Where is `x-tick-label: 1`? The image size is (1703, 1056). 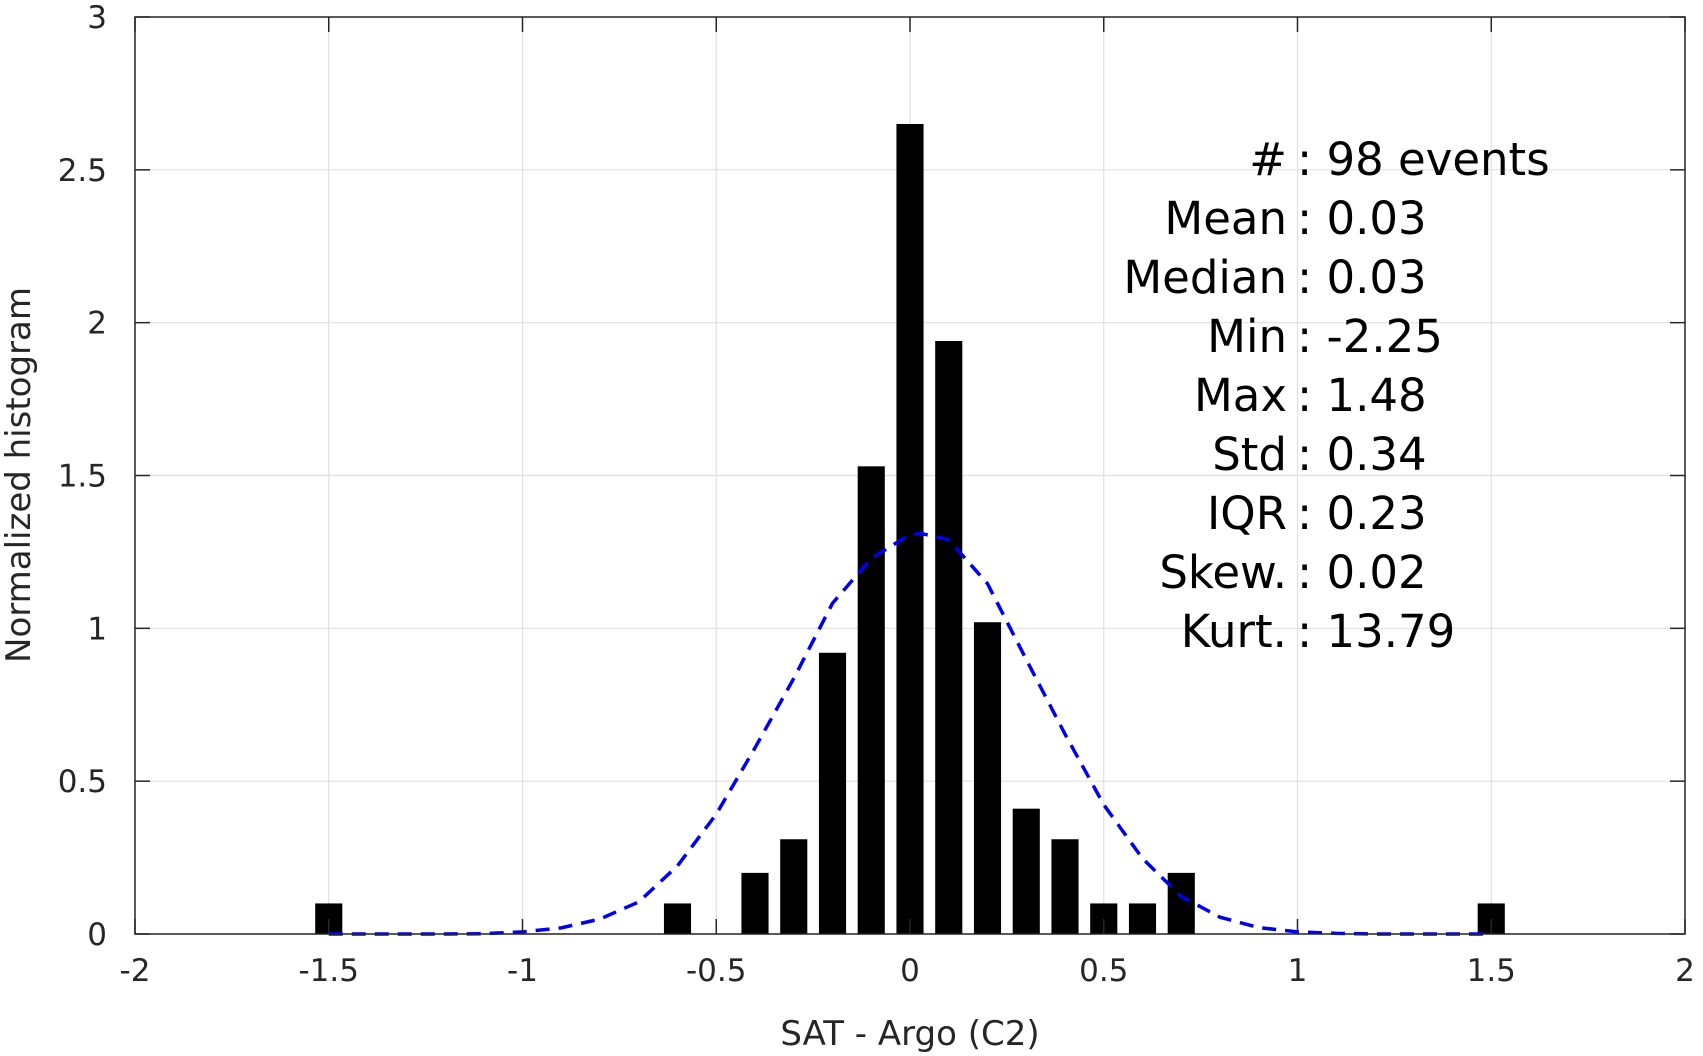 x-tick-label: 1 is located at coordinates (1298, 971).